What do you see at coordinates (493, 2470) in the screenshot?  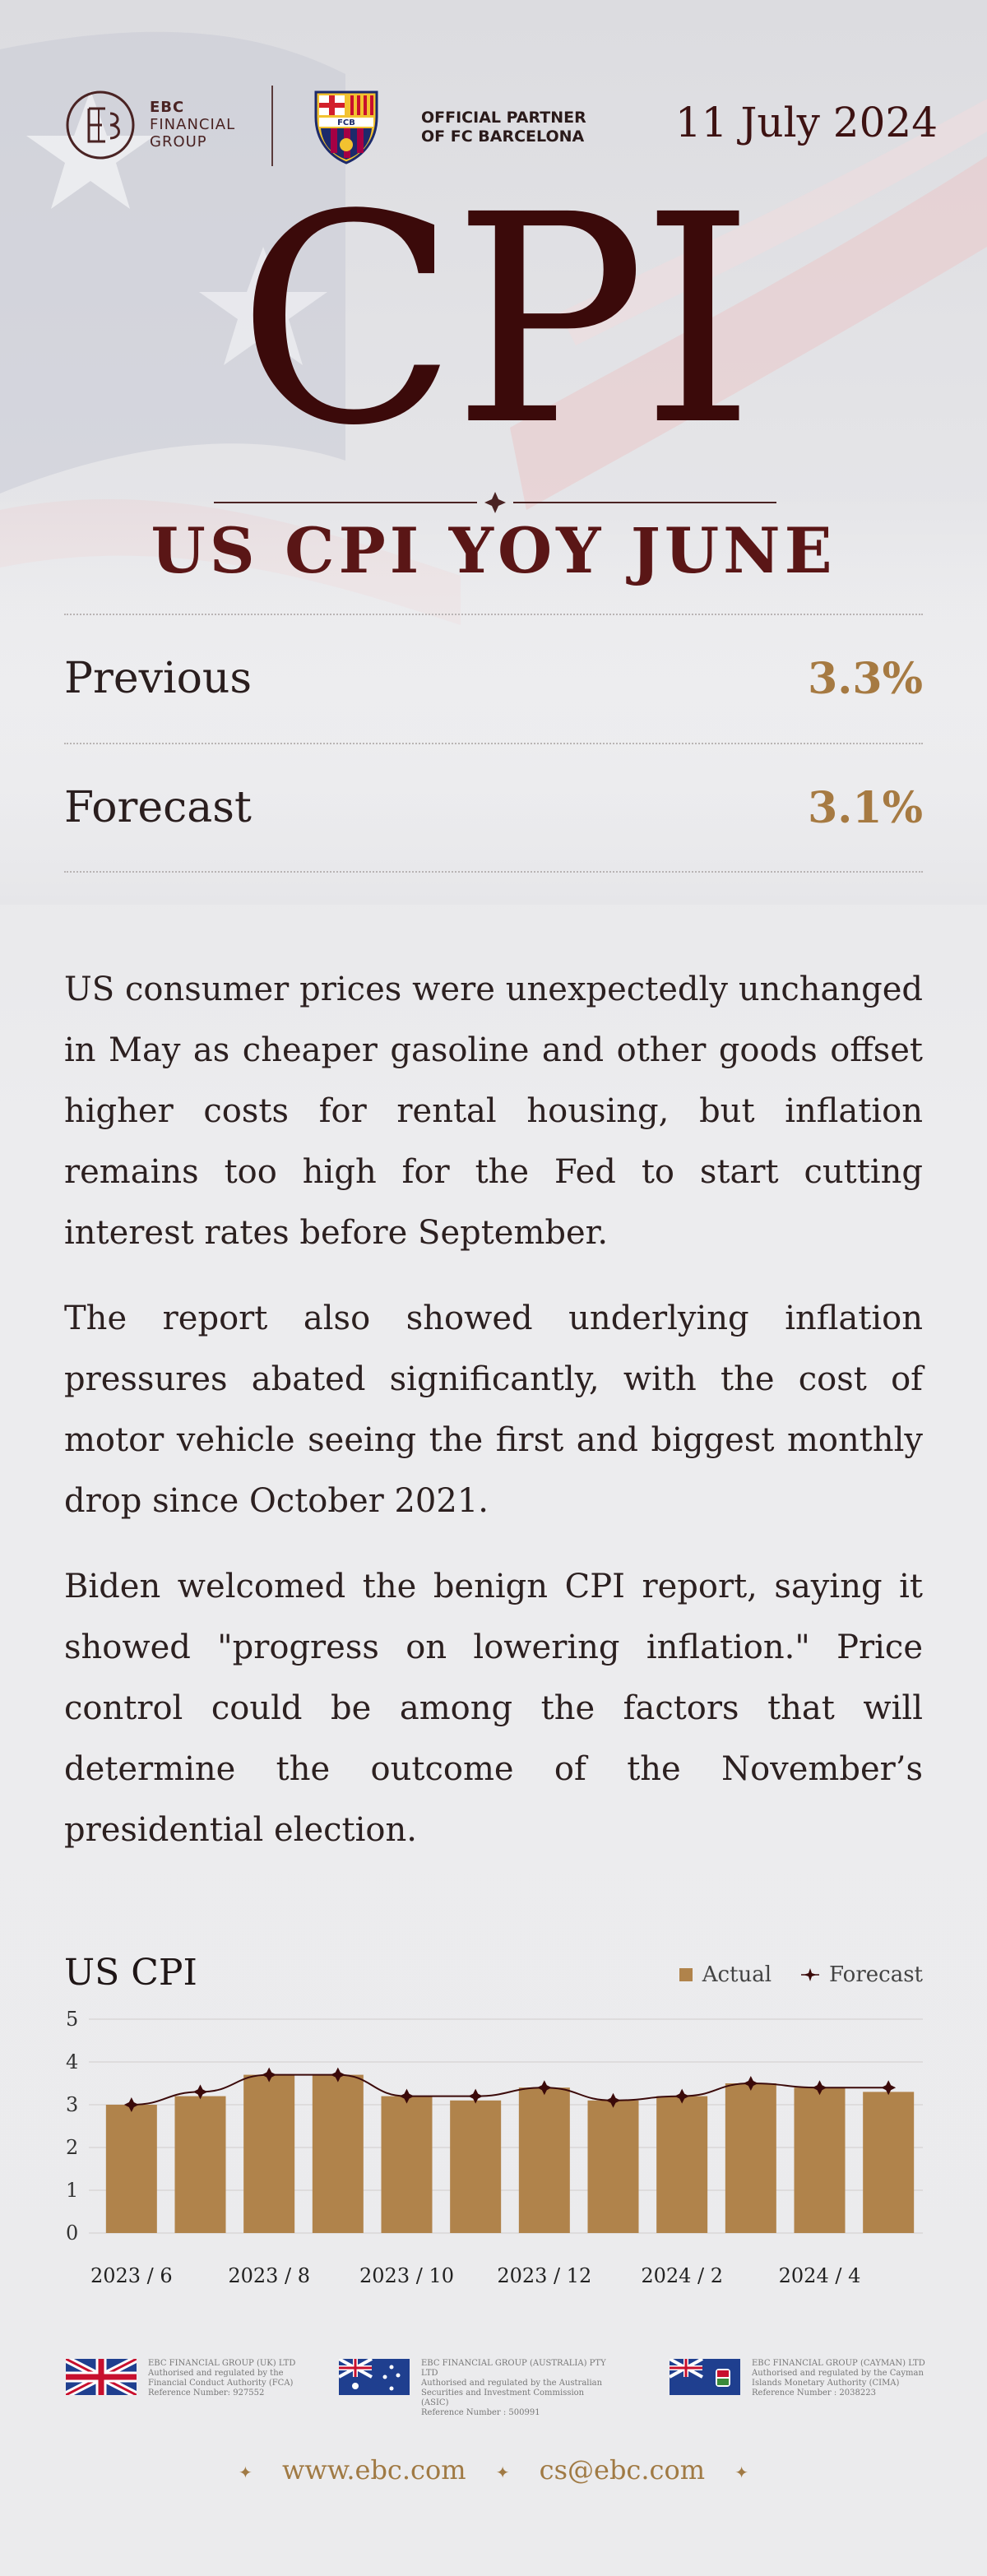 I see `contact-bar: ✦ www.ebc.com ✦ cs@ebc.com ✦` at bounding box center [493, 2470].